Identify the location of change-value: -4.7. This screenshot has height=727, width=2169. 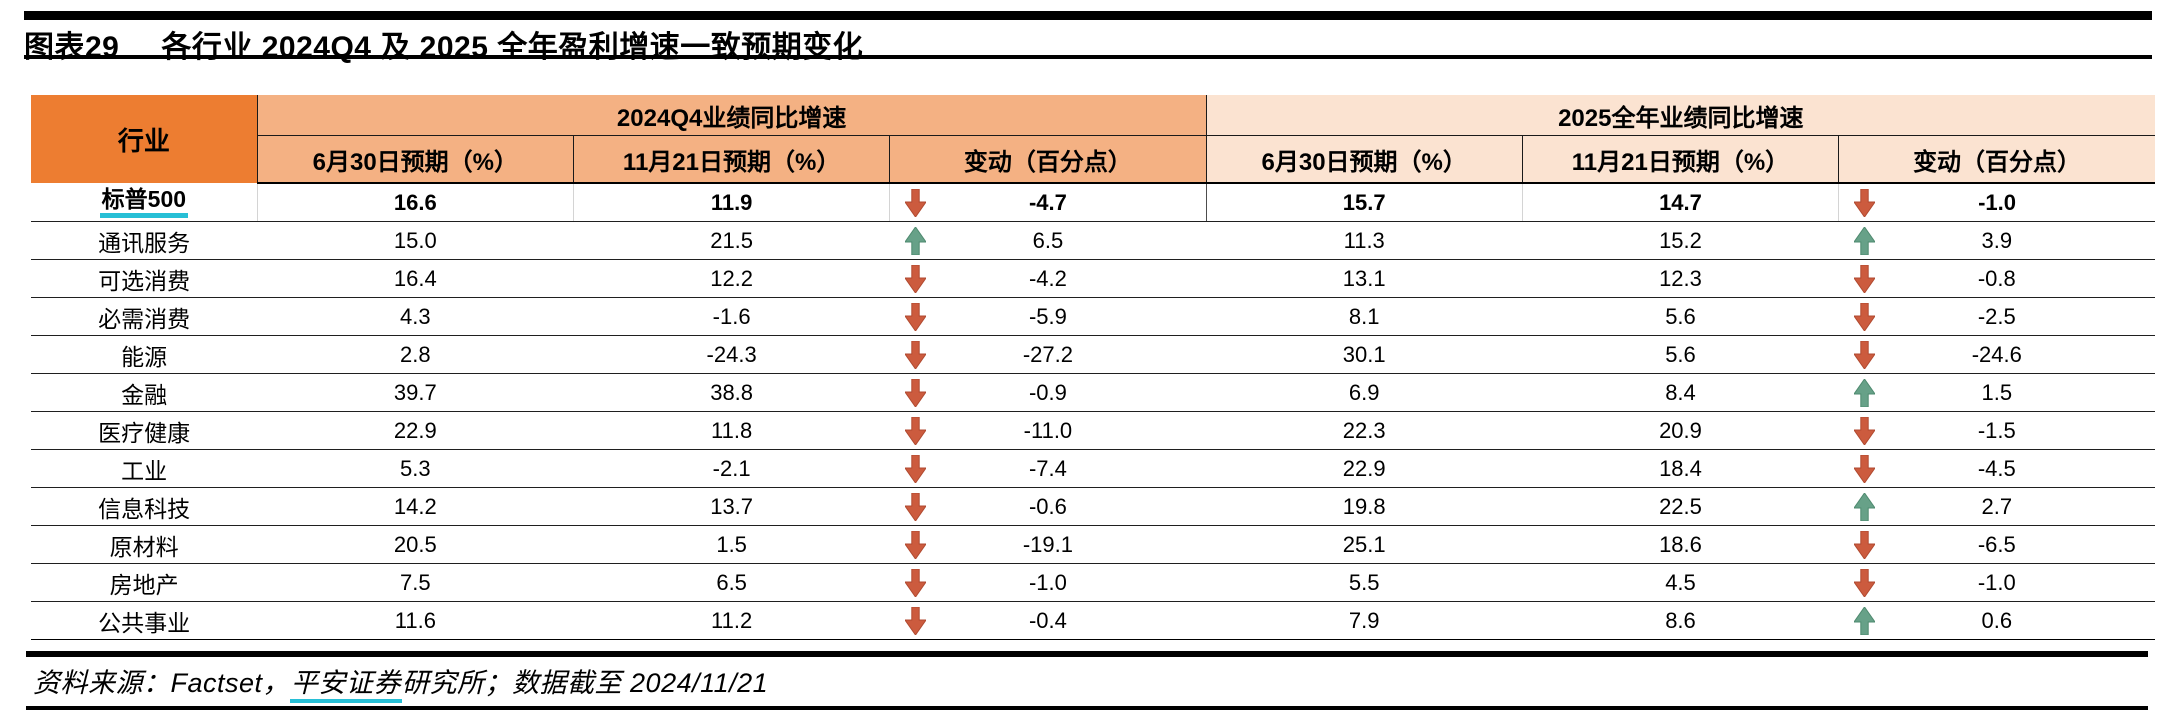
(1047, 202).